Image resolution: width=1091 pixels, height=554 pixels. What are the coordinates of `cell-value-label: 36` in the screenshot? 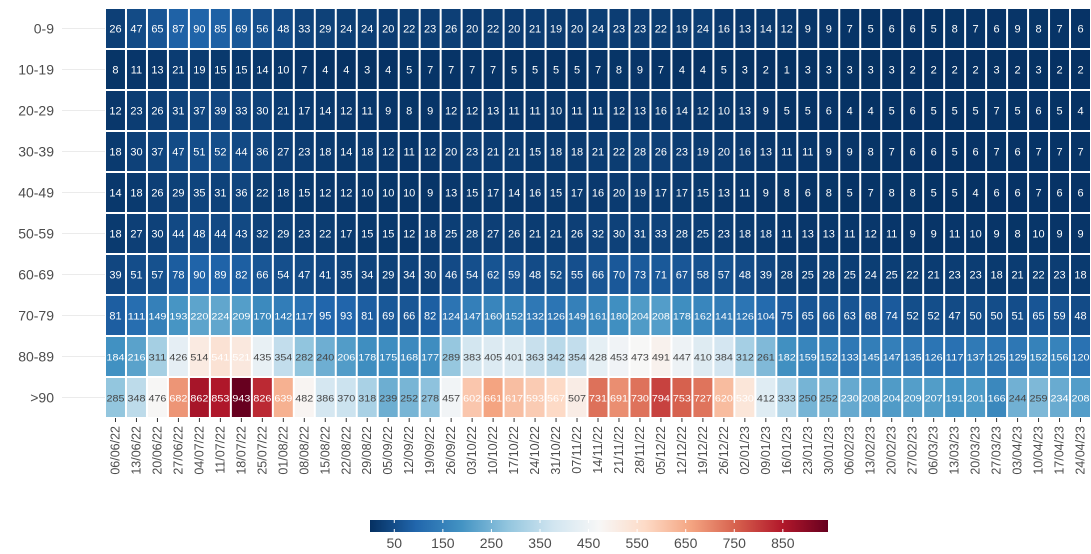 It's located at (241, 194).